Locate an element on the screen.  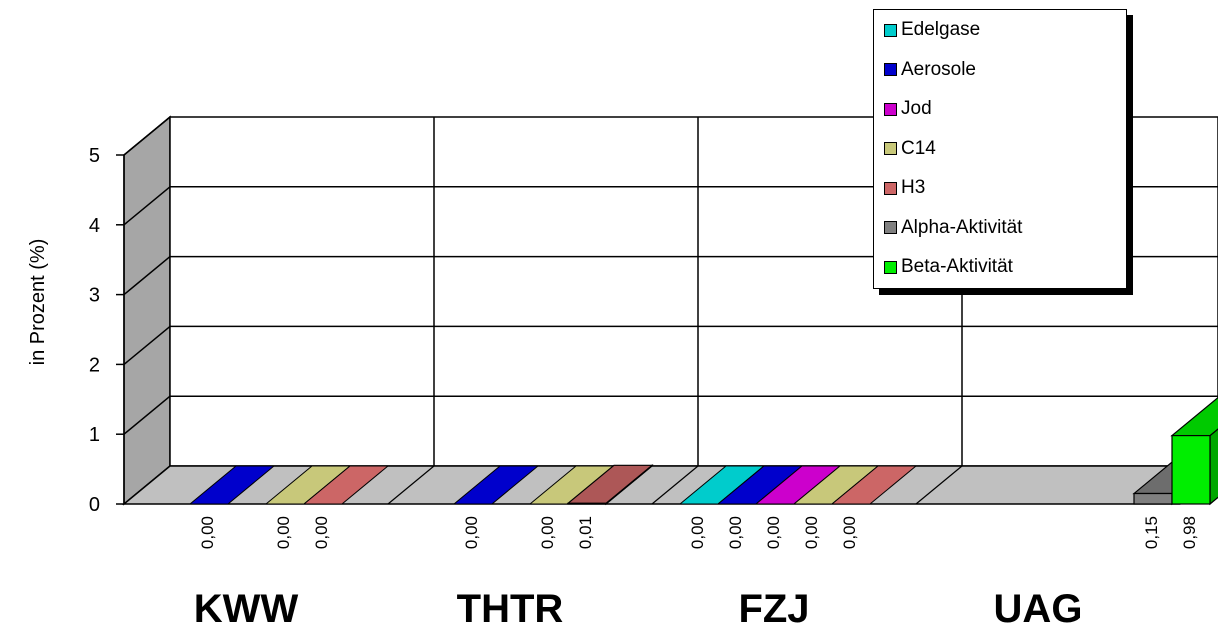
legend-item: Alpha-Aktivität is located at coordinates (953, 228).